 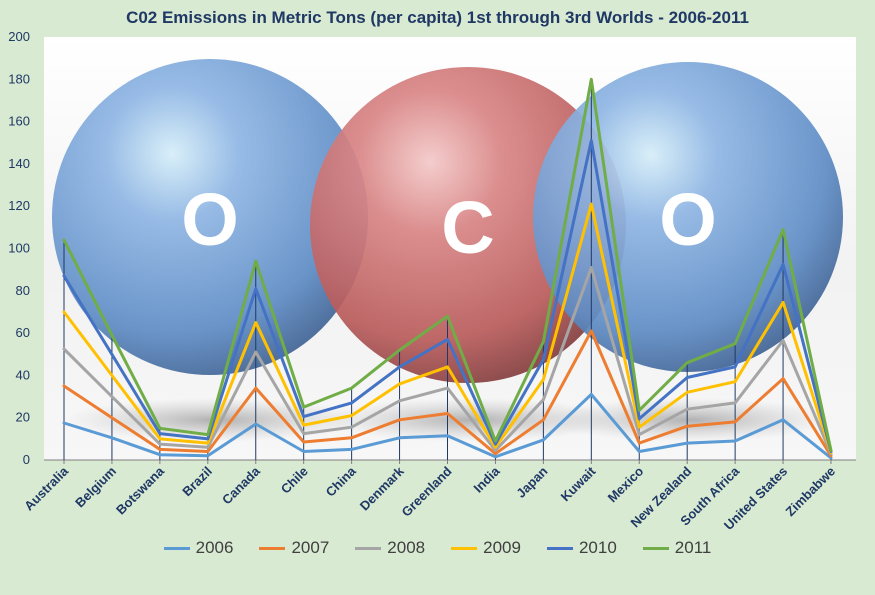 I want to click on y-tick-label: 160, so click(x=19, y=121).